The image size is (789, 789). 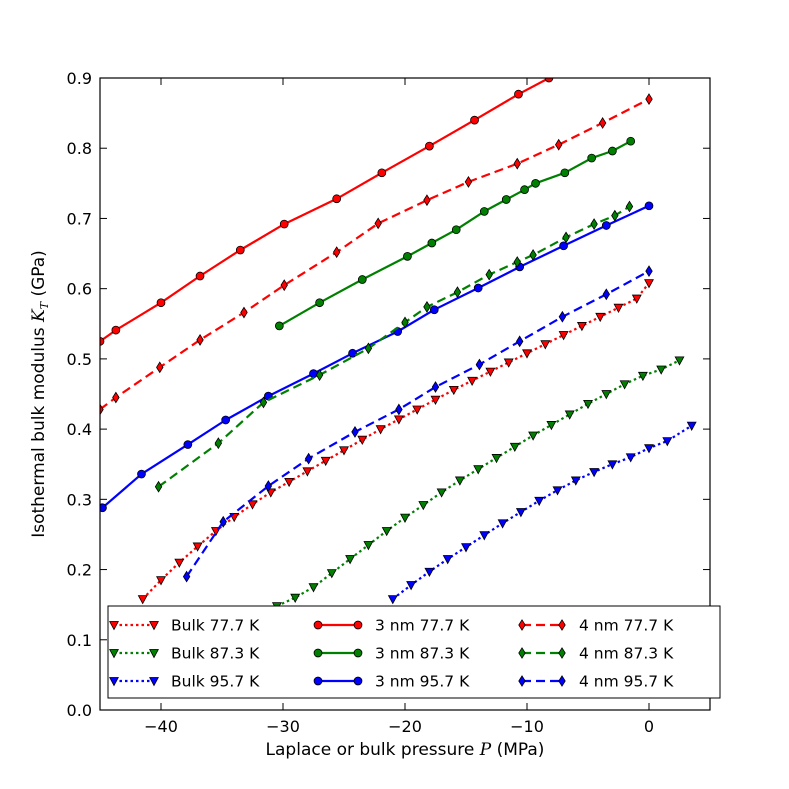 What do you see at coordinates (184, 626) in the screenshot?
I see `legend-entry-bulk-77-7-k: Bulk 77.7 K` at bounding box center [184, 626].